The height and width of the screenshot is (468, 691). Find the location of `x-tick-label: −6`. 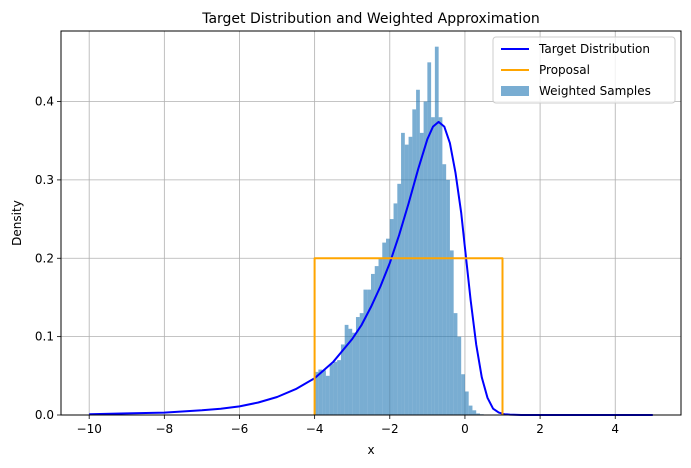

x-tick-label: −6 is located at coordinates (240, 429).